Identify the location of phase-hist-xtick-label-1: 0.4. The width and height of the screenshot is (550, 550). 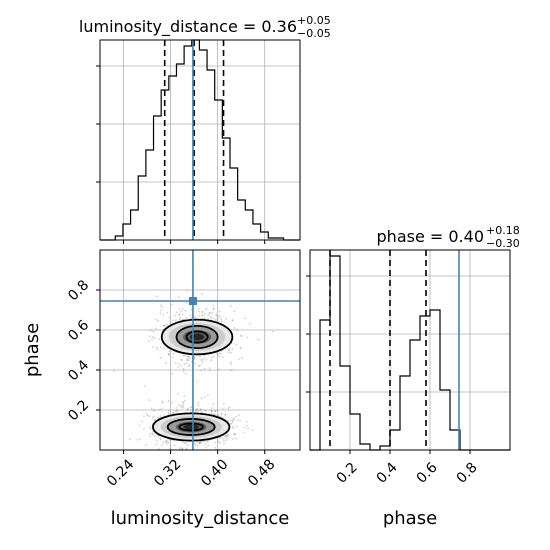
(387, 473).